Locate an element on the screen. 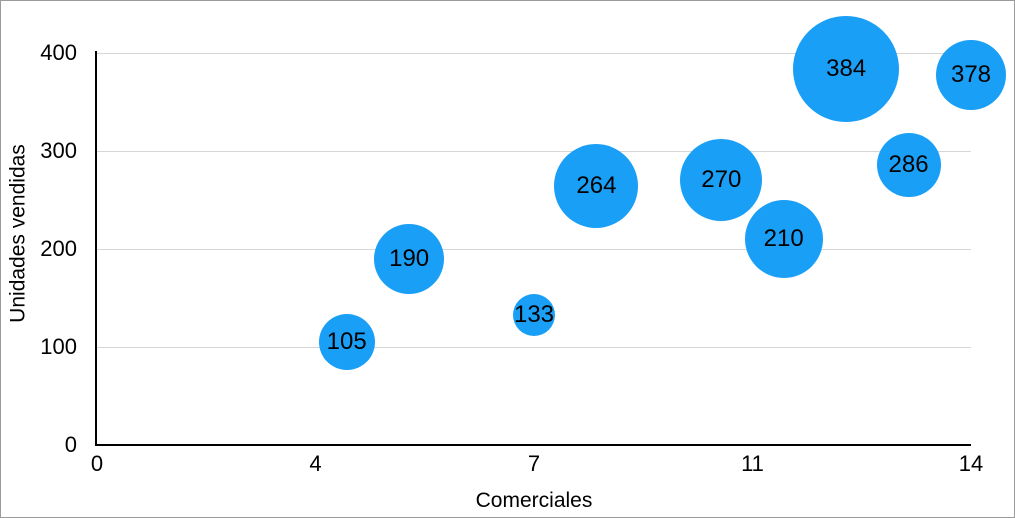  y-tick-label-100: 100 is located at coordinates (58, 346).